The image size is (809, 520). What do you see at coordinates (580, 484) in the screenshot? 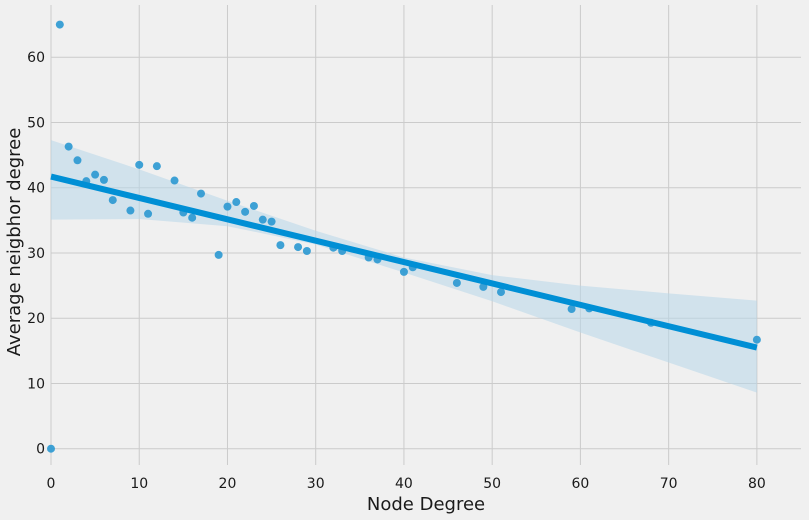
I see `x-tick-label: 60` at bounding box center [580, 484].